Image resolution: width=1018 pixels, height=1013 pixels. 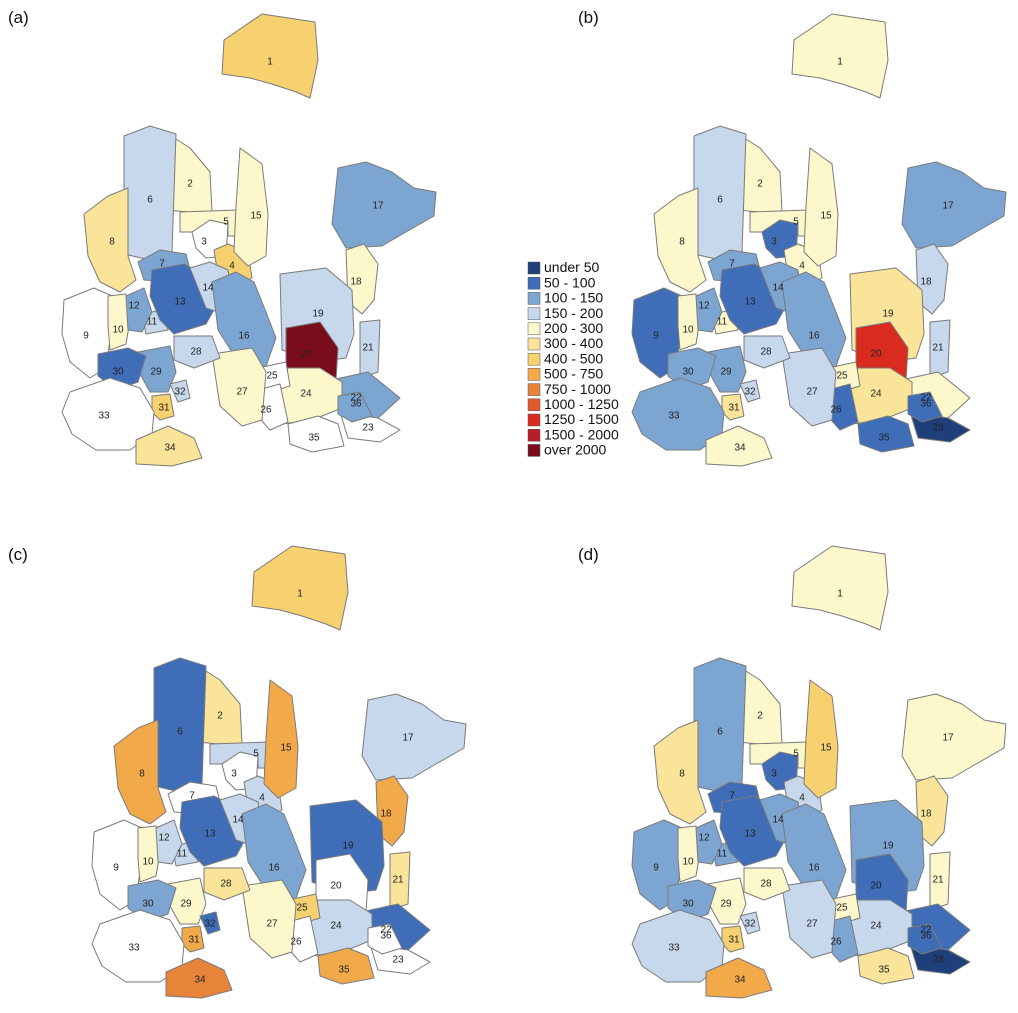 What do you see at coordinates (836, 410) in the screenshot?
I see `region-label-26-panel-b: 26` at bounding box center [836, 410].